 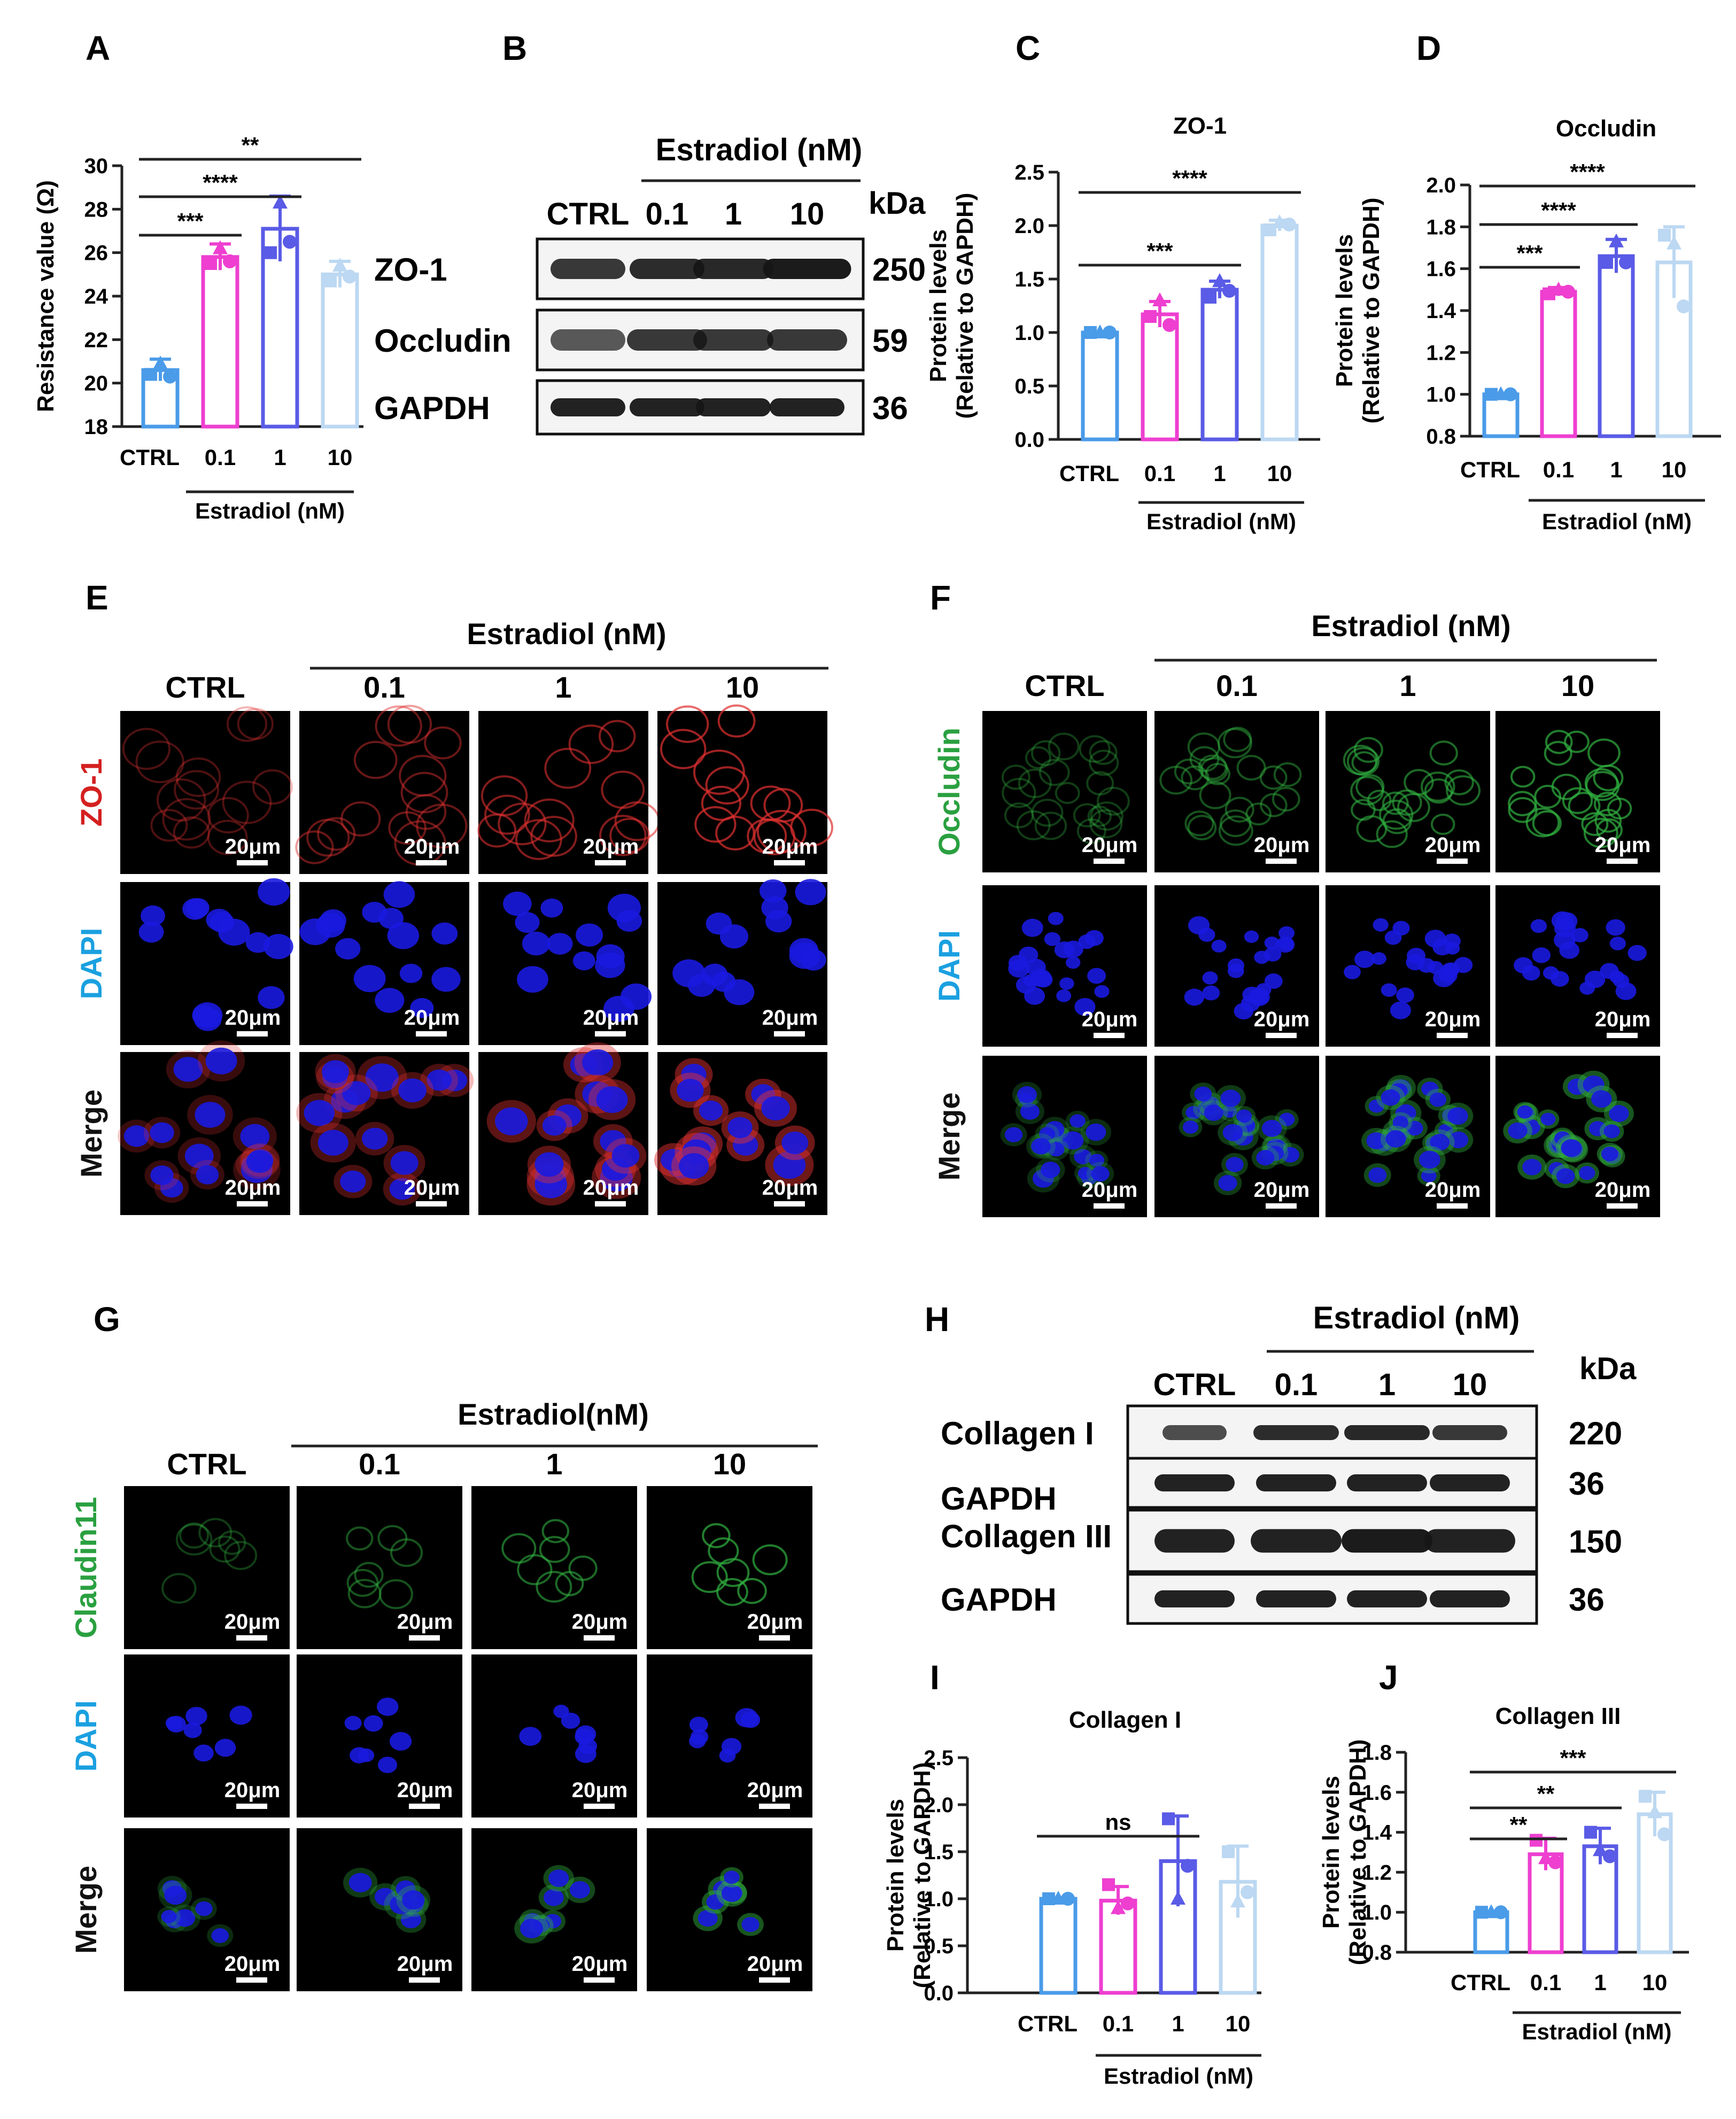 What do you see at coordinates (949, 1137) in the screenshot?
I see `row-label: Merge` at bounding box center [949, 1137].